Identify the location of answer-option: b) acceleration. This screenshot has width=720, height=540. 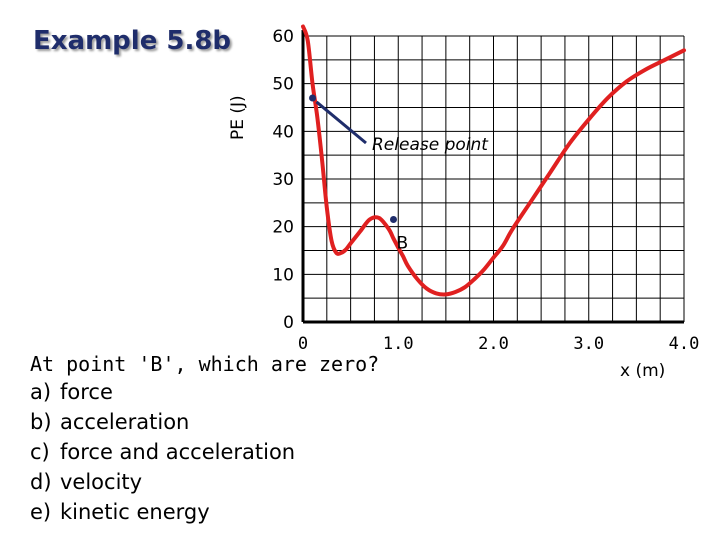
(109, 422).